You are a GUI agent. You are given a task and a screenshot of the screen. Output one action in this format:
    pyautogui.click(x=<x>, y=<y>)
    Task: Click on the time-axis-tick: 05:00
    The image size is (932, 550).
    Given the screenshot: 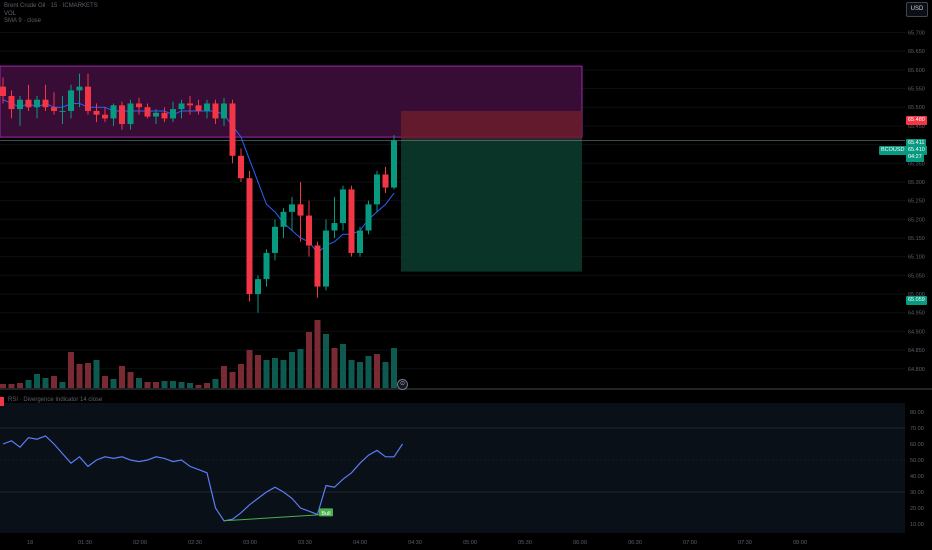 What is the action you would take?
    pyautogui.click(x=470, y=543)
    